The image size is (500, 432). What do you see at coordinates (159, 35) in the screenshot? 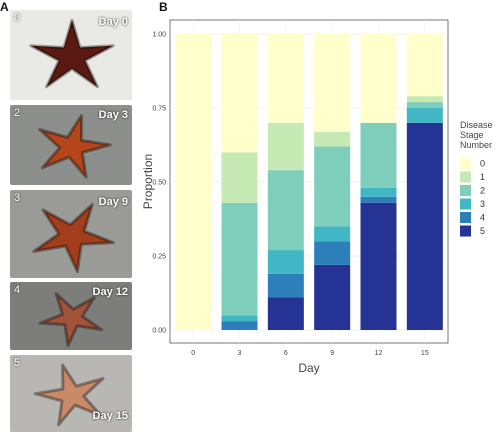
I see `y-tick-label: 1.00` at bounding box center [159, 35].